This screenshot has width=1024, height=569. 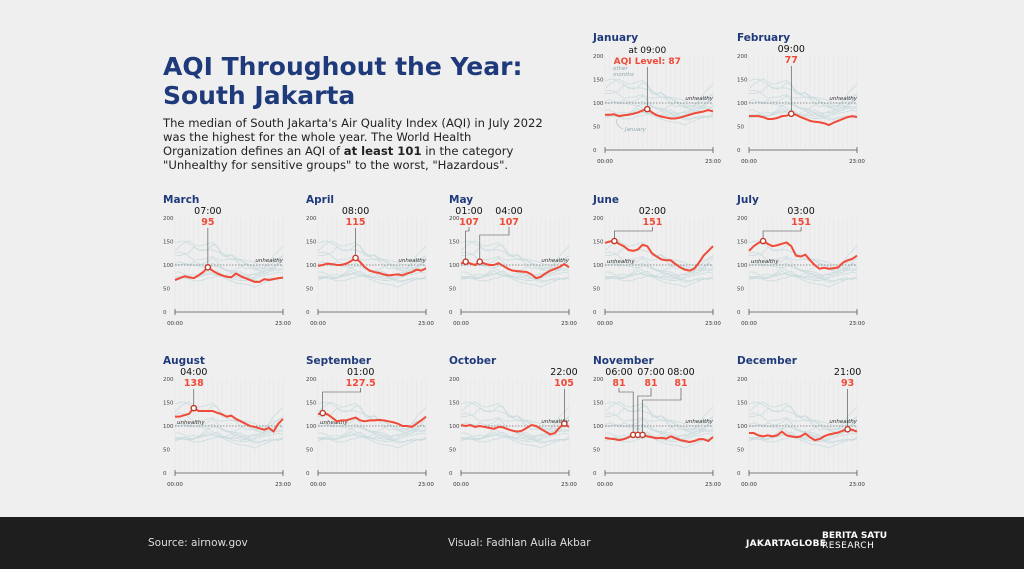 I want to click on month-title: August, so click(x=184, y=361).